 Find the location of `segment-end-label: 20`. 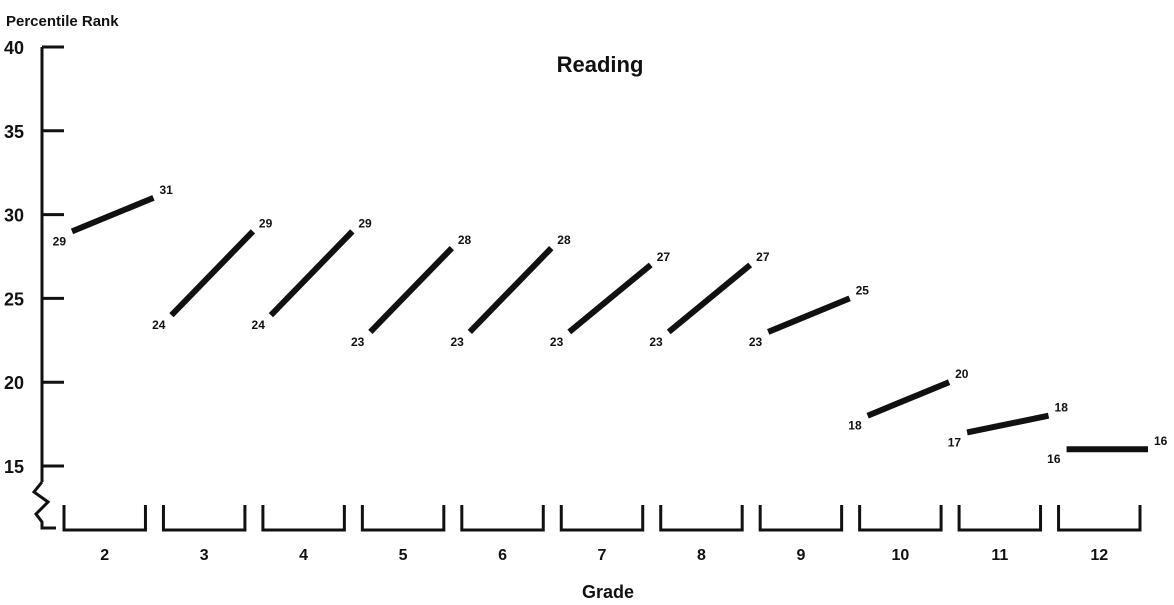

segment-end-label: 20 is located at coordinates (962, 374).